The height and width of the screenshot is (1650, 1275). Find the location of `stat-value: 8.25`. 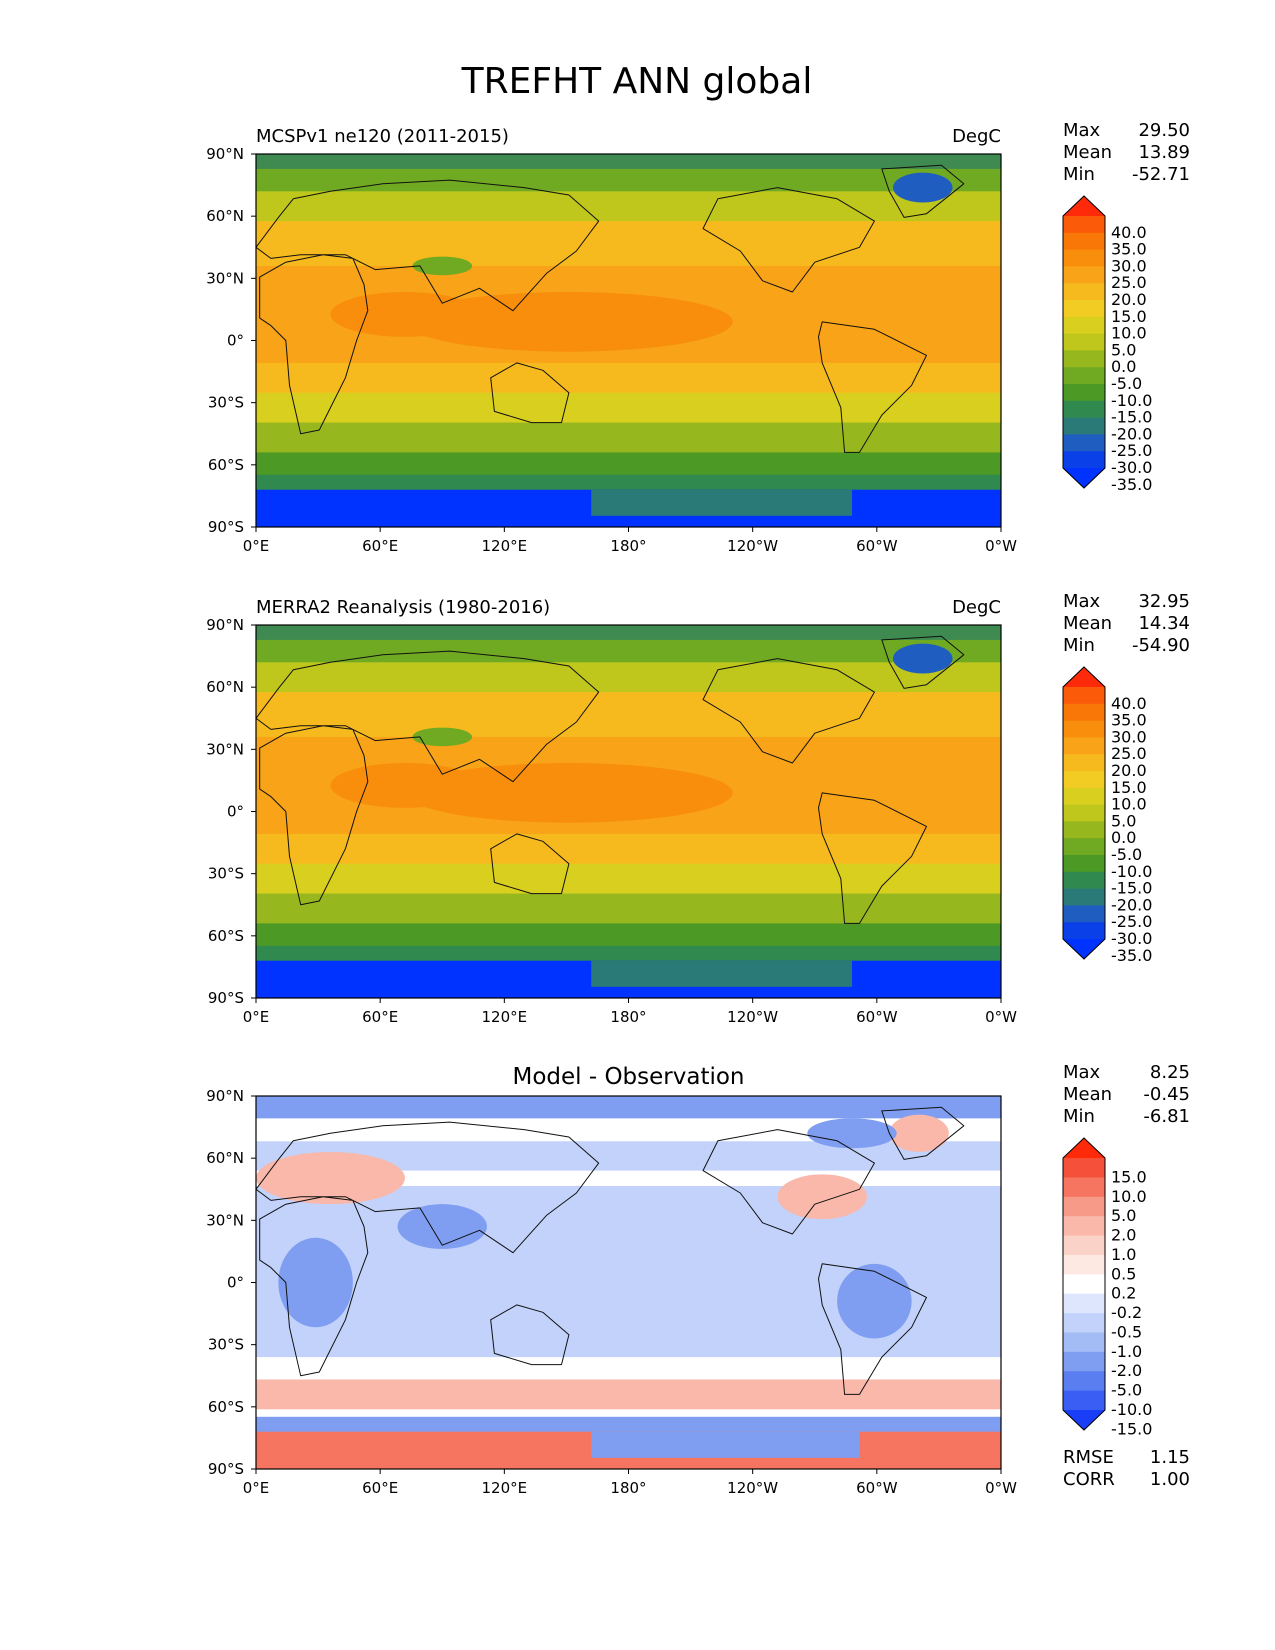

stat-value: 8.25 is located at coordinates (1170, 1072).